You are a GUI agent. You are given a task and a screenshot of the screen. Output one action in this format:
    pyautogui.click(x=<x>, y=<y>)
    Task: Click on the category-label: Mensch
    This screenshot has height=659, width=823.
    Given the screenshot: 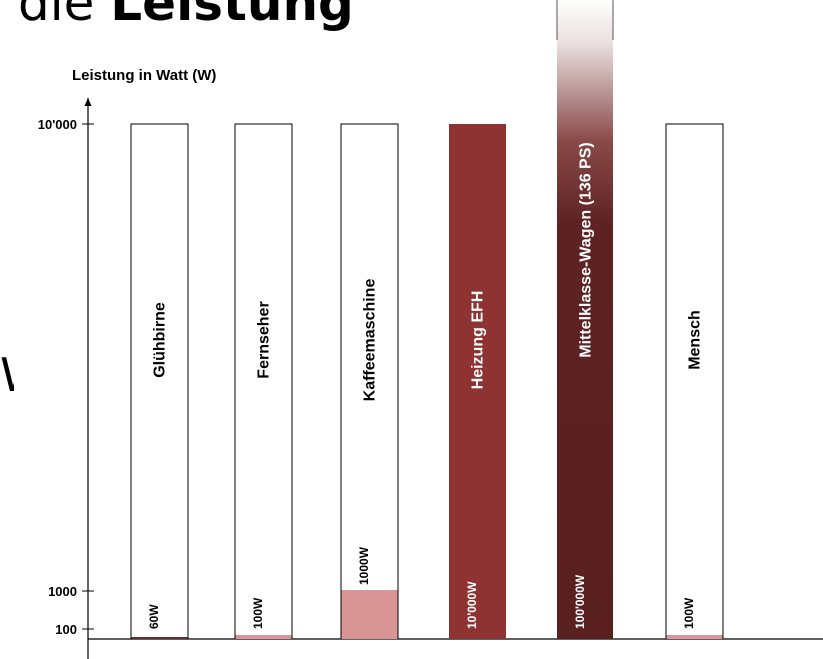 What is the action you would take?
    pyautogui.click(x=695, y=340)
    